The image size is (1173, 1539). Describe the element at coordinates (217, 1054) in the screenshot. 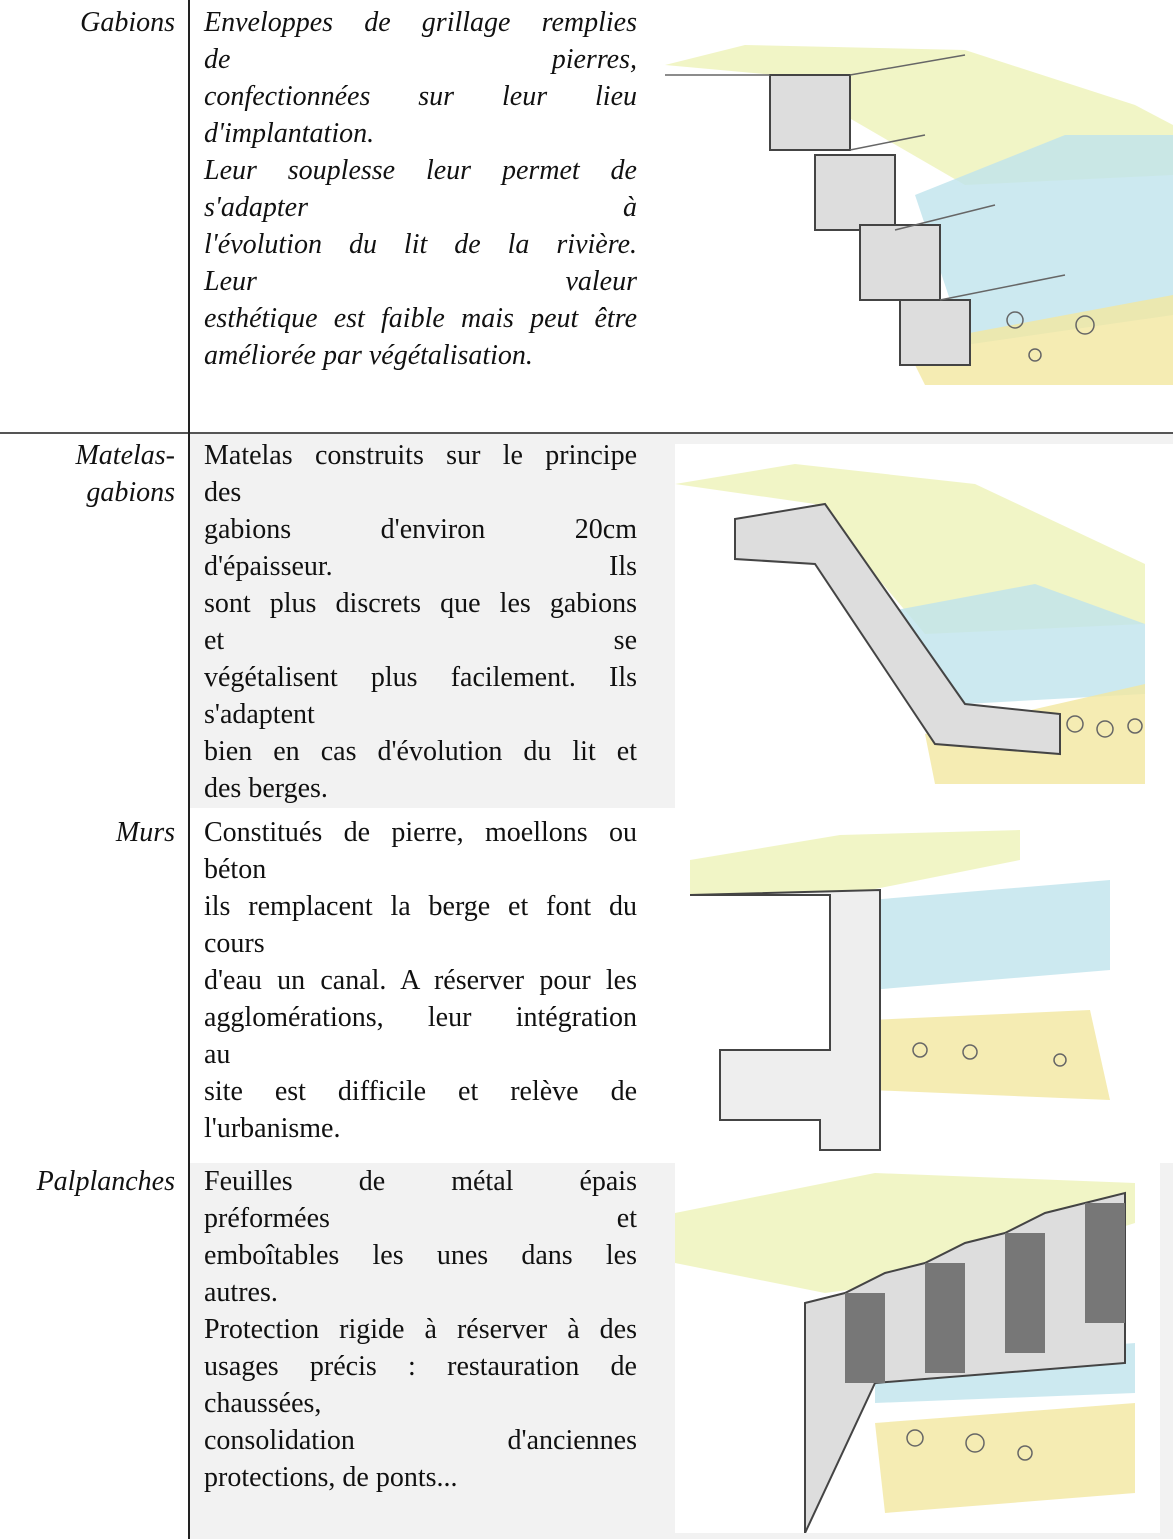

I see `text-line: au` at that location.